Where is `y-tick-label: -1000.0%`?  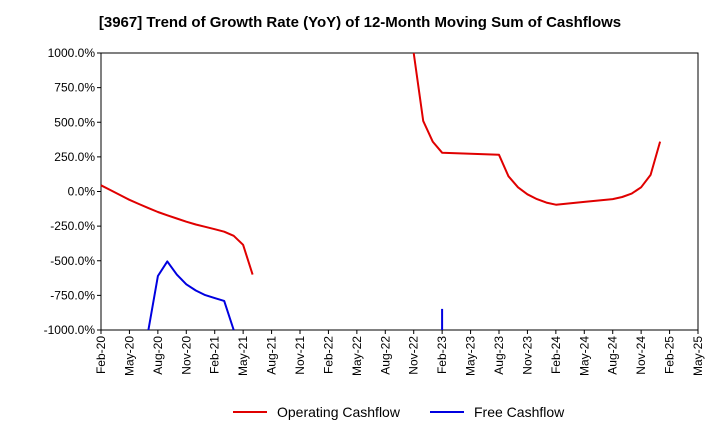
y-tick-label: -1000.0% is located at coordinates (70, 330).